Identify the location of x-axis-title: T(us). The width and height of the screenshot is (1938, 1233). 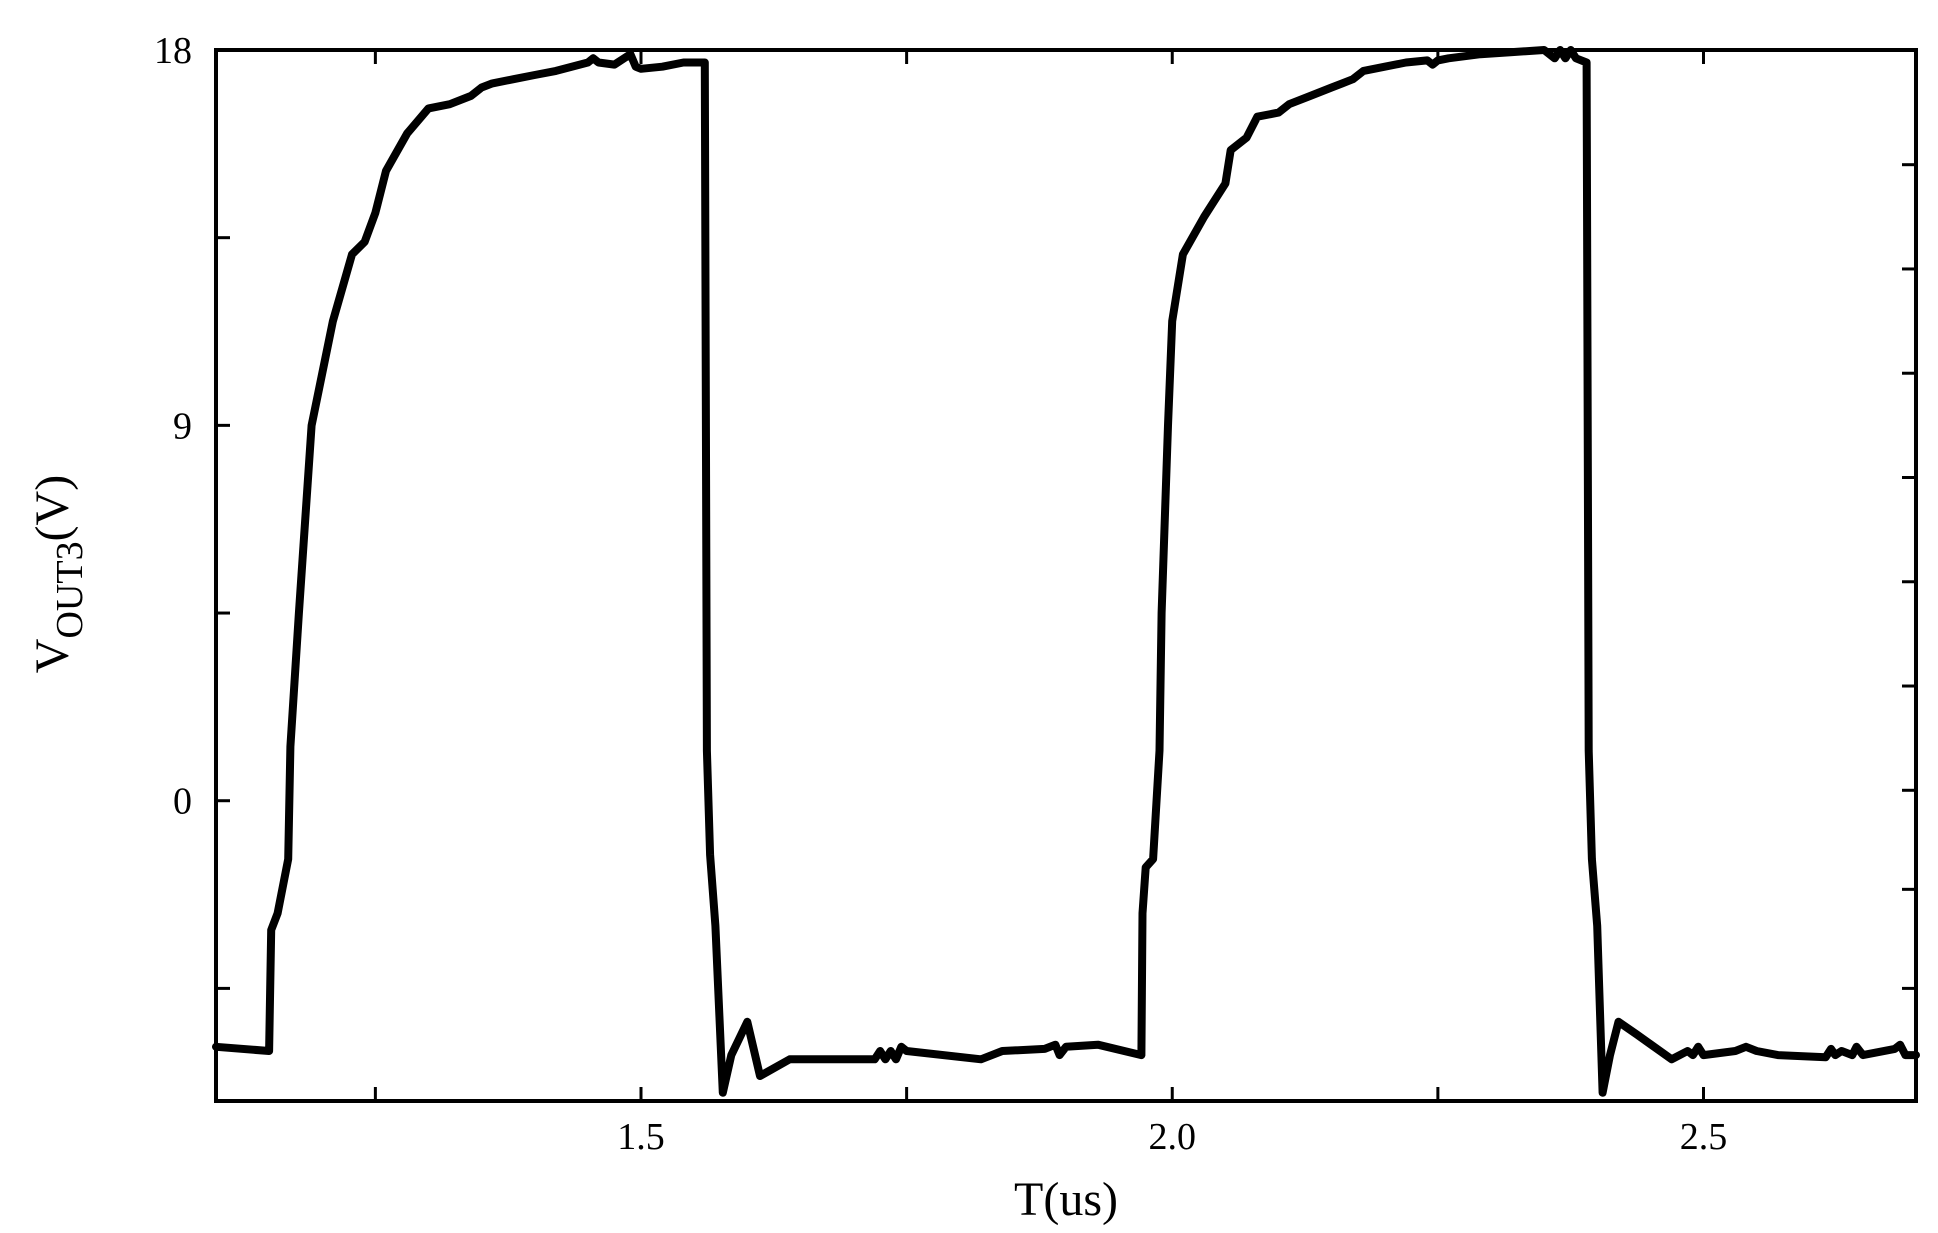
(1066, 1199).